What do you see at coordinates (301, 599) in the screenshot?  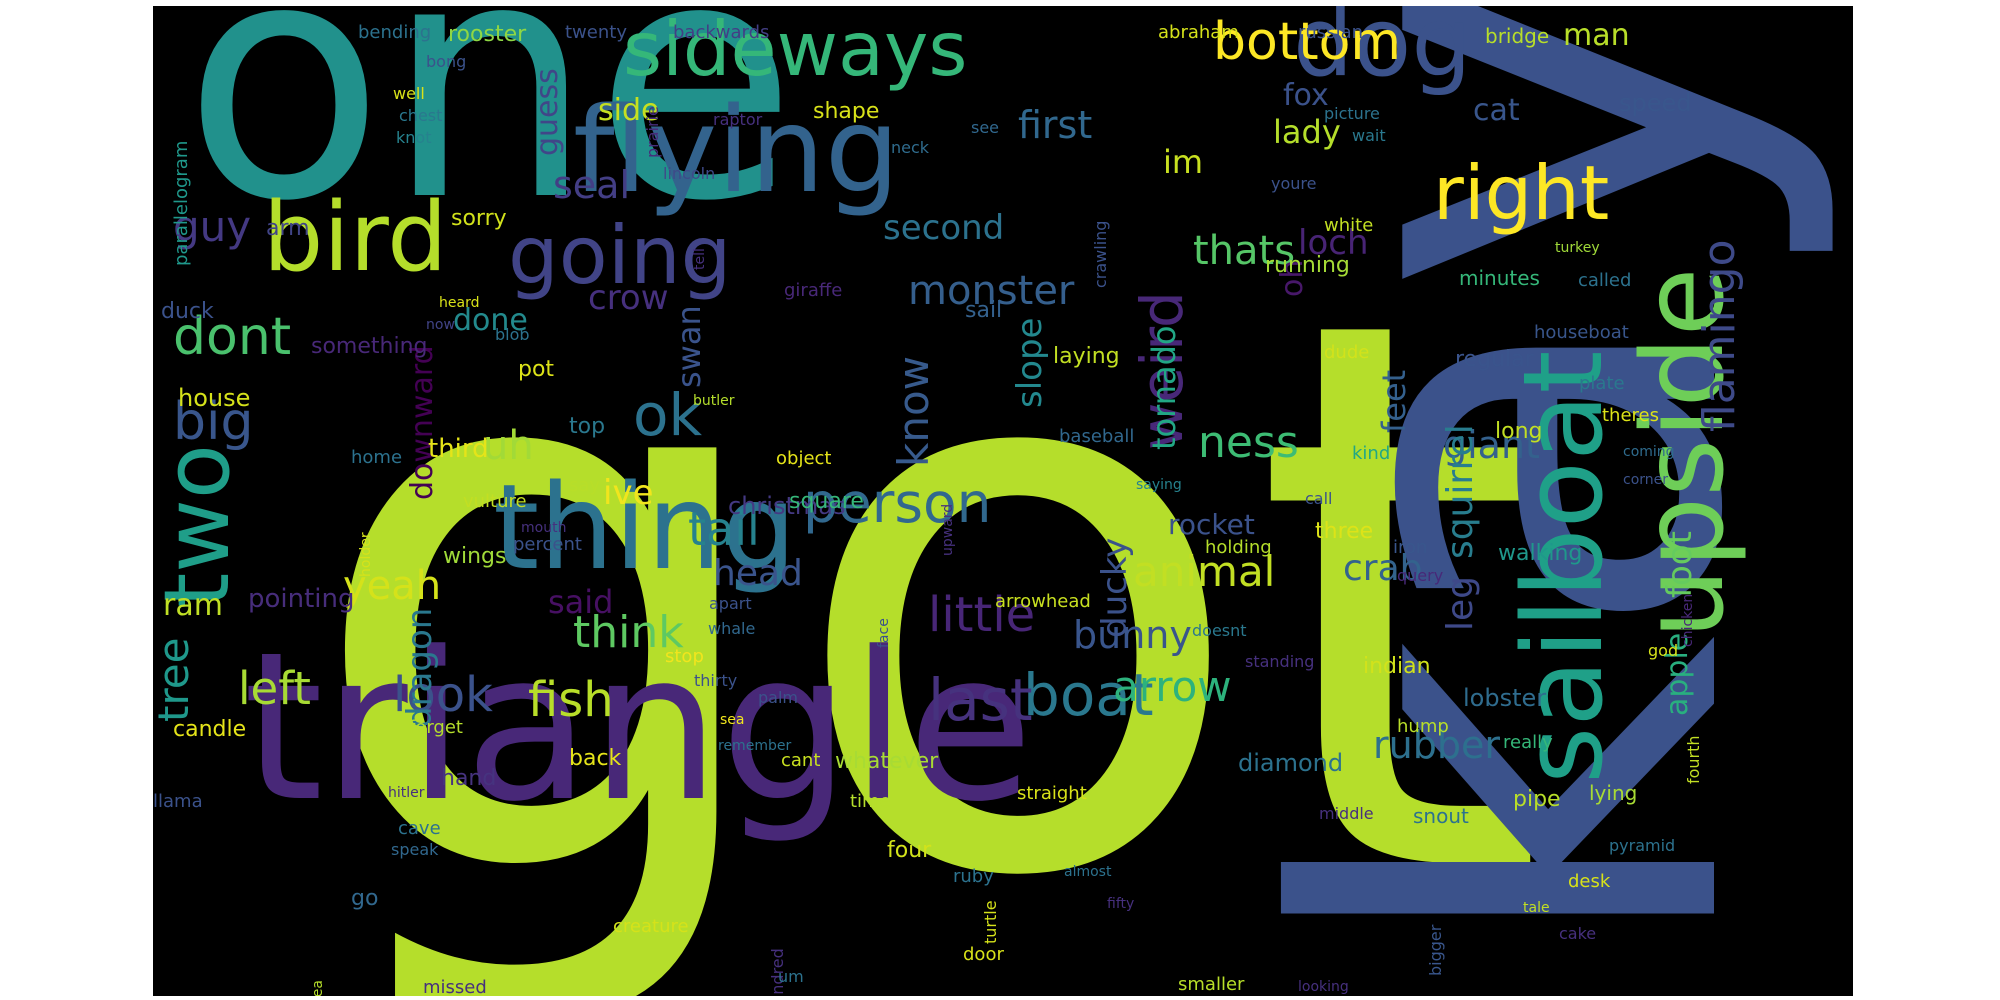 I see `cloud-word: pointing` at bounding box center [301, 599].